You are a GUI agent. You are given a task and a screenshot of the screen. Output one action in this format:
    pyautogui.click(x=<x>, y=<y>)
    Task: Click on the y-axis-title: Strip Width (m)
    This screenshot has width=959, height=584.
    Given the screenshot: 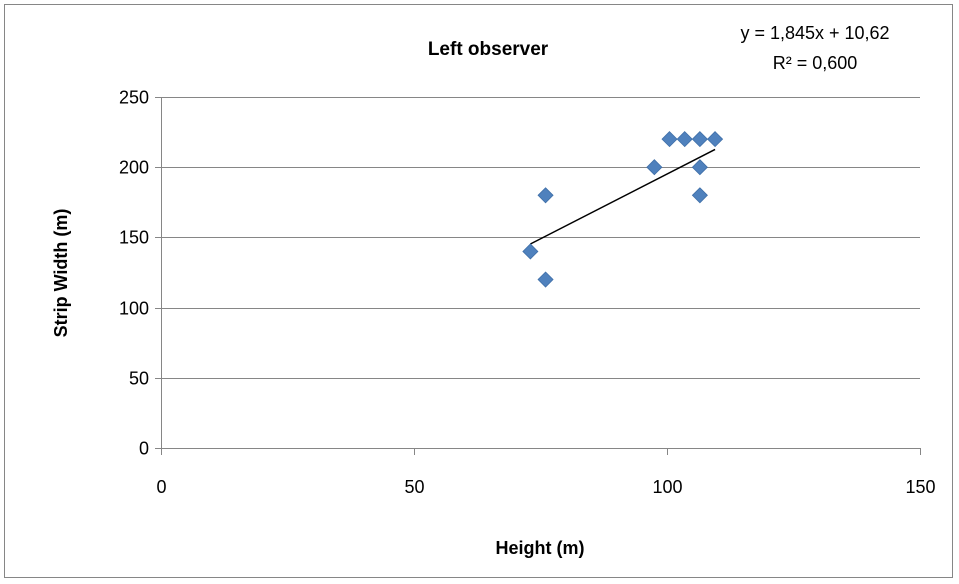 What is the action you would take?
    pyautogui.click(x=61, y=273)
    